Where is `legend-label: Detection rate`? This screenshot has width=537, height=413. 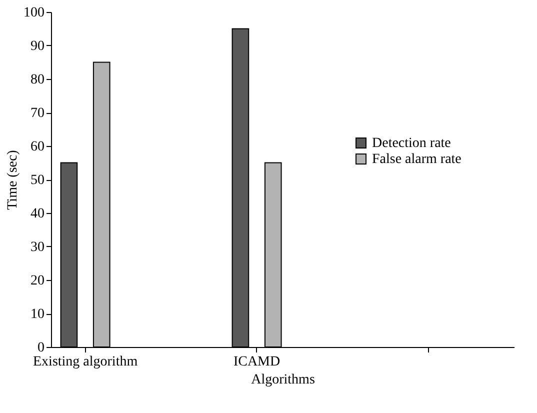 legend-label: Detection rate is located at coordinates (411, 143).